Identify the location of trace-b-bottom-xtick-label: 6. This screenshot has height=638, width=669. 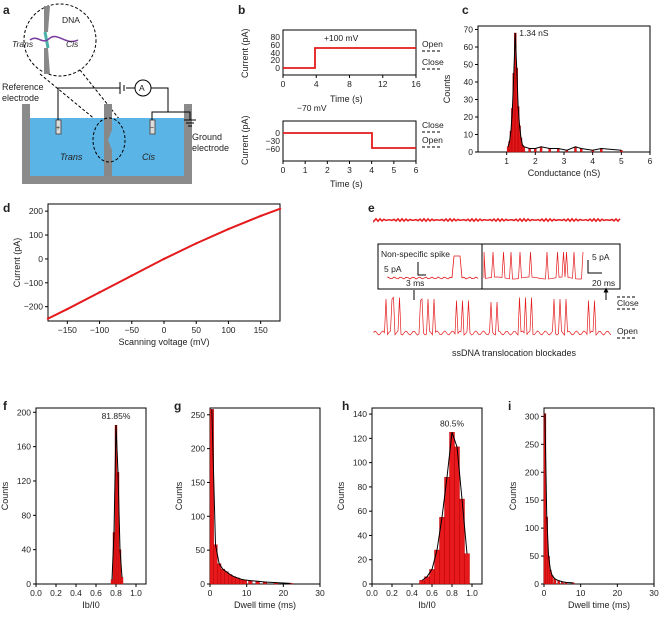
(416, 170).